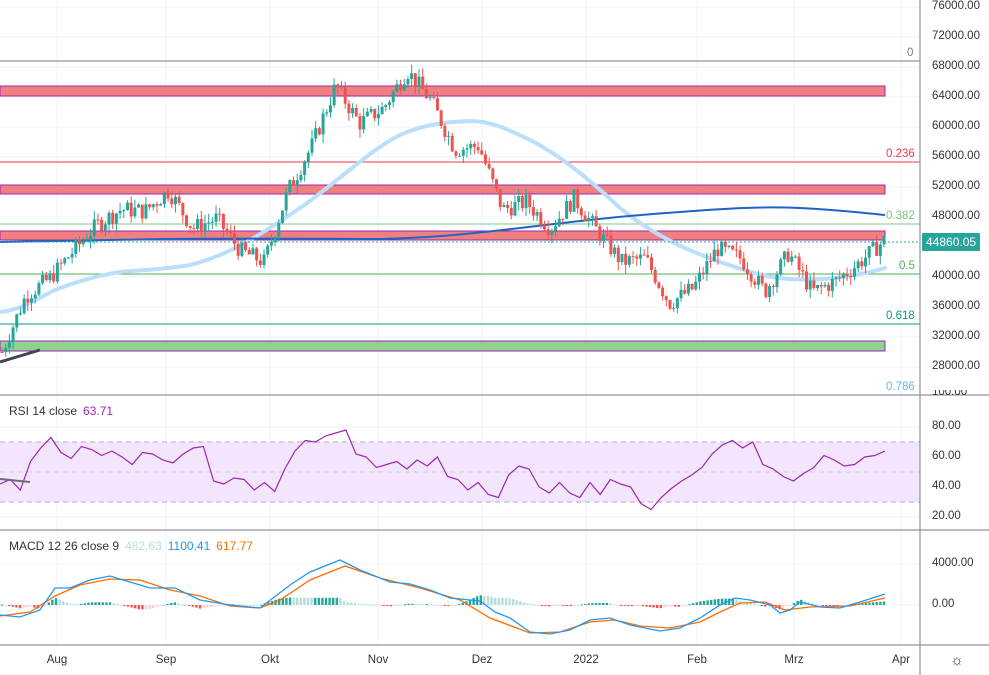 This screenshot has height=675, width=989. Describe the element at coordinates (20, 356) in the screenshot. I see `trendline` at that location.